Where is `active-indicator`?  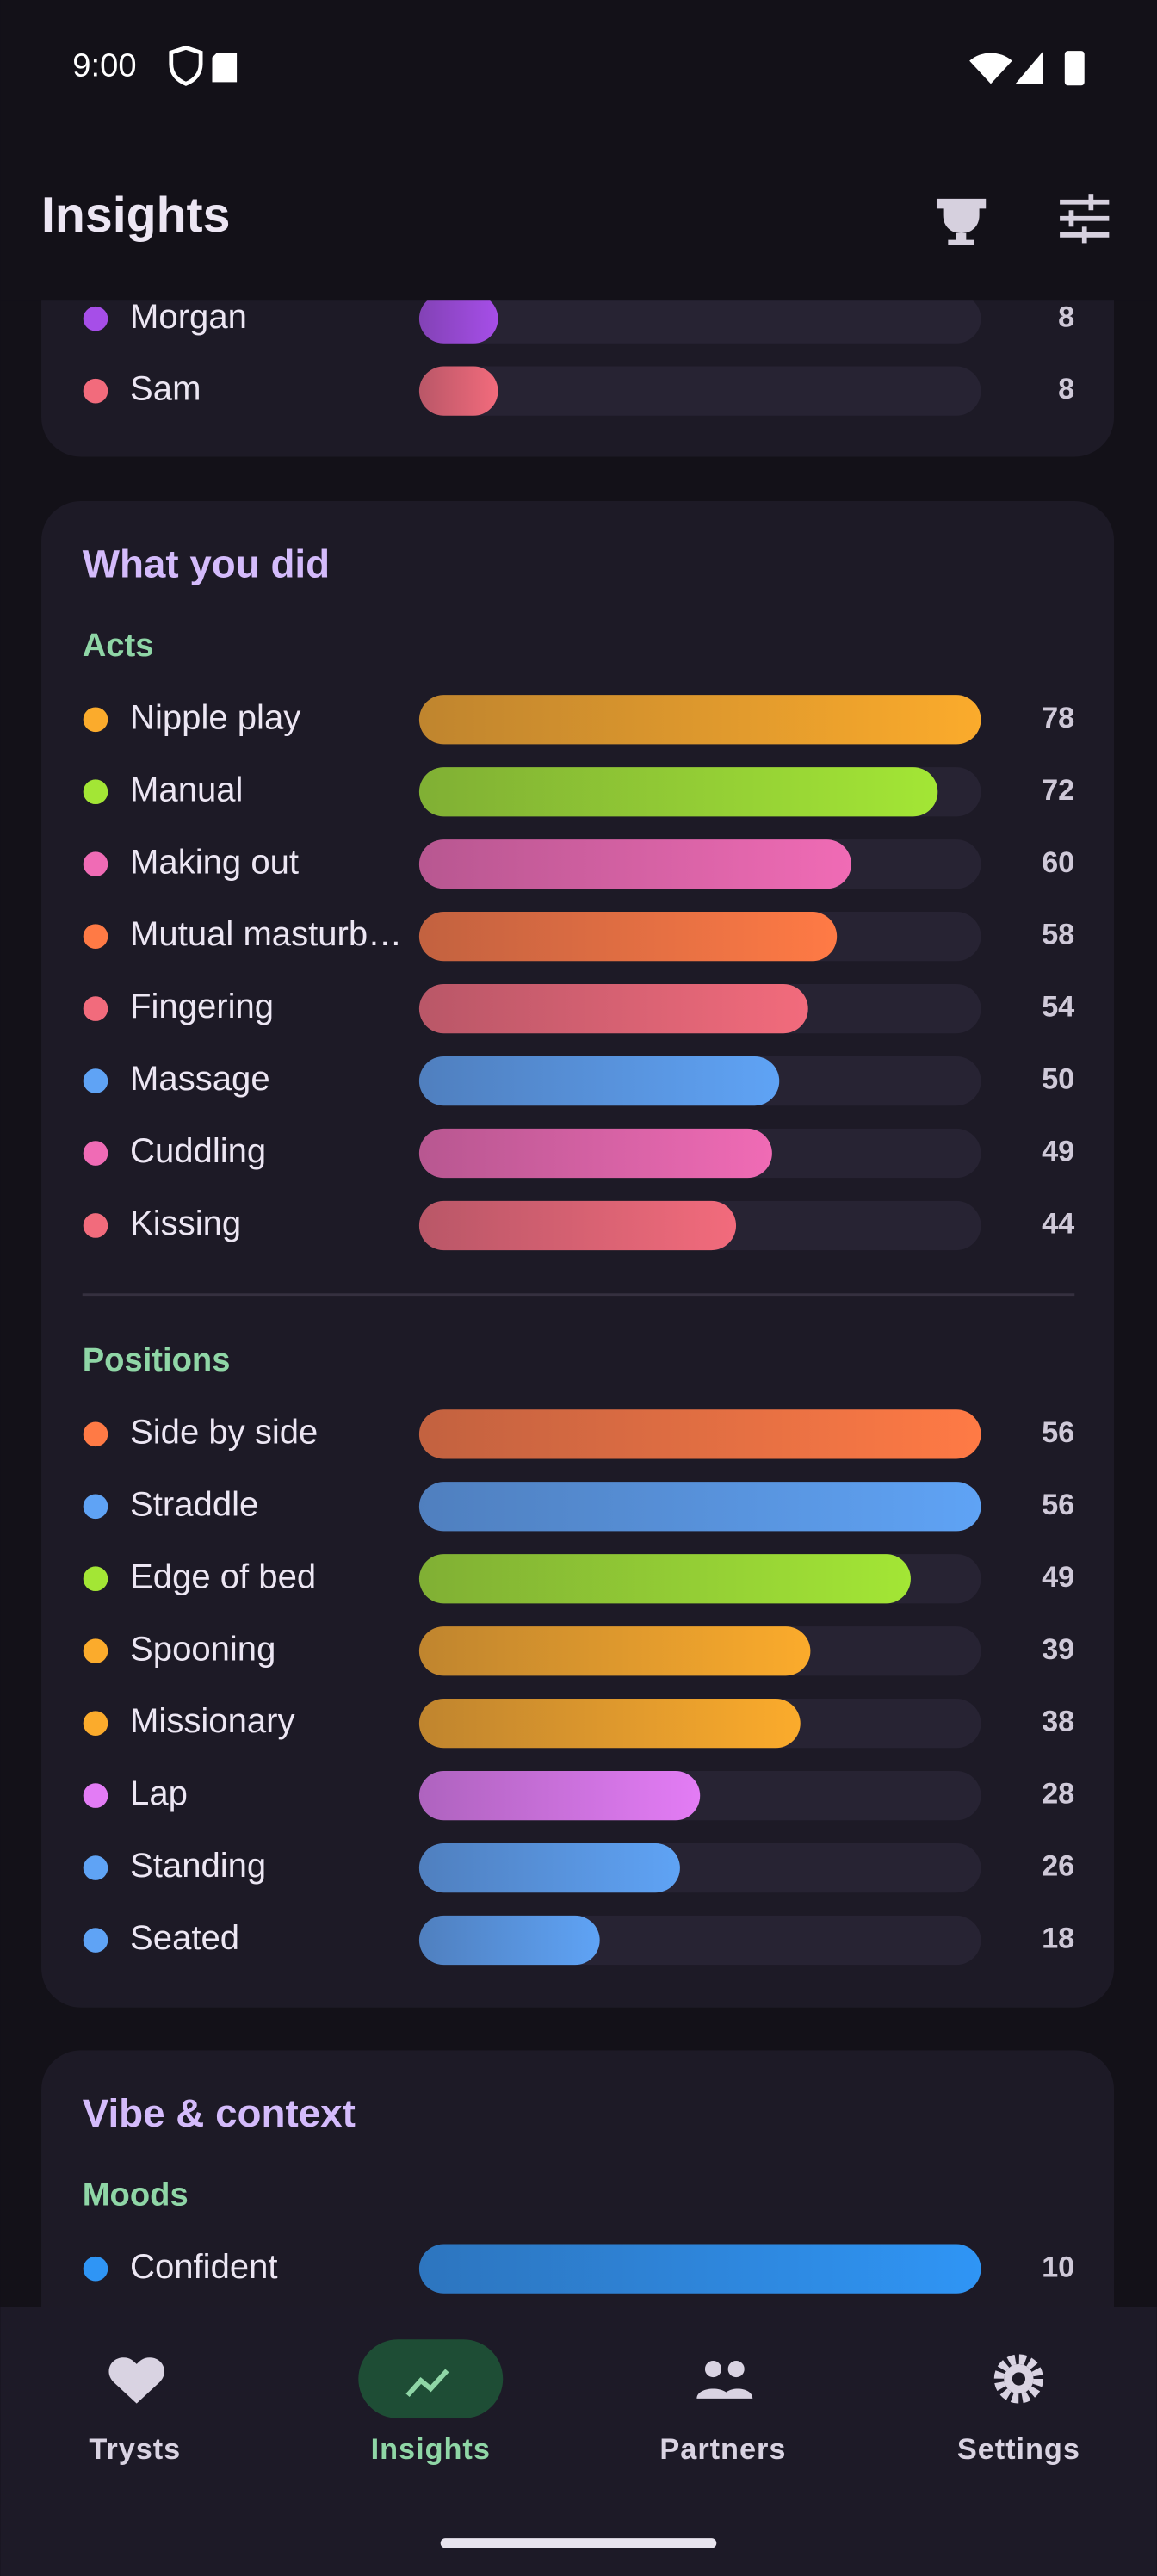 active-indicator is located at coordinates (431, 2378).